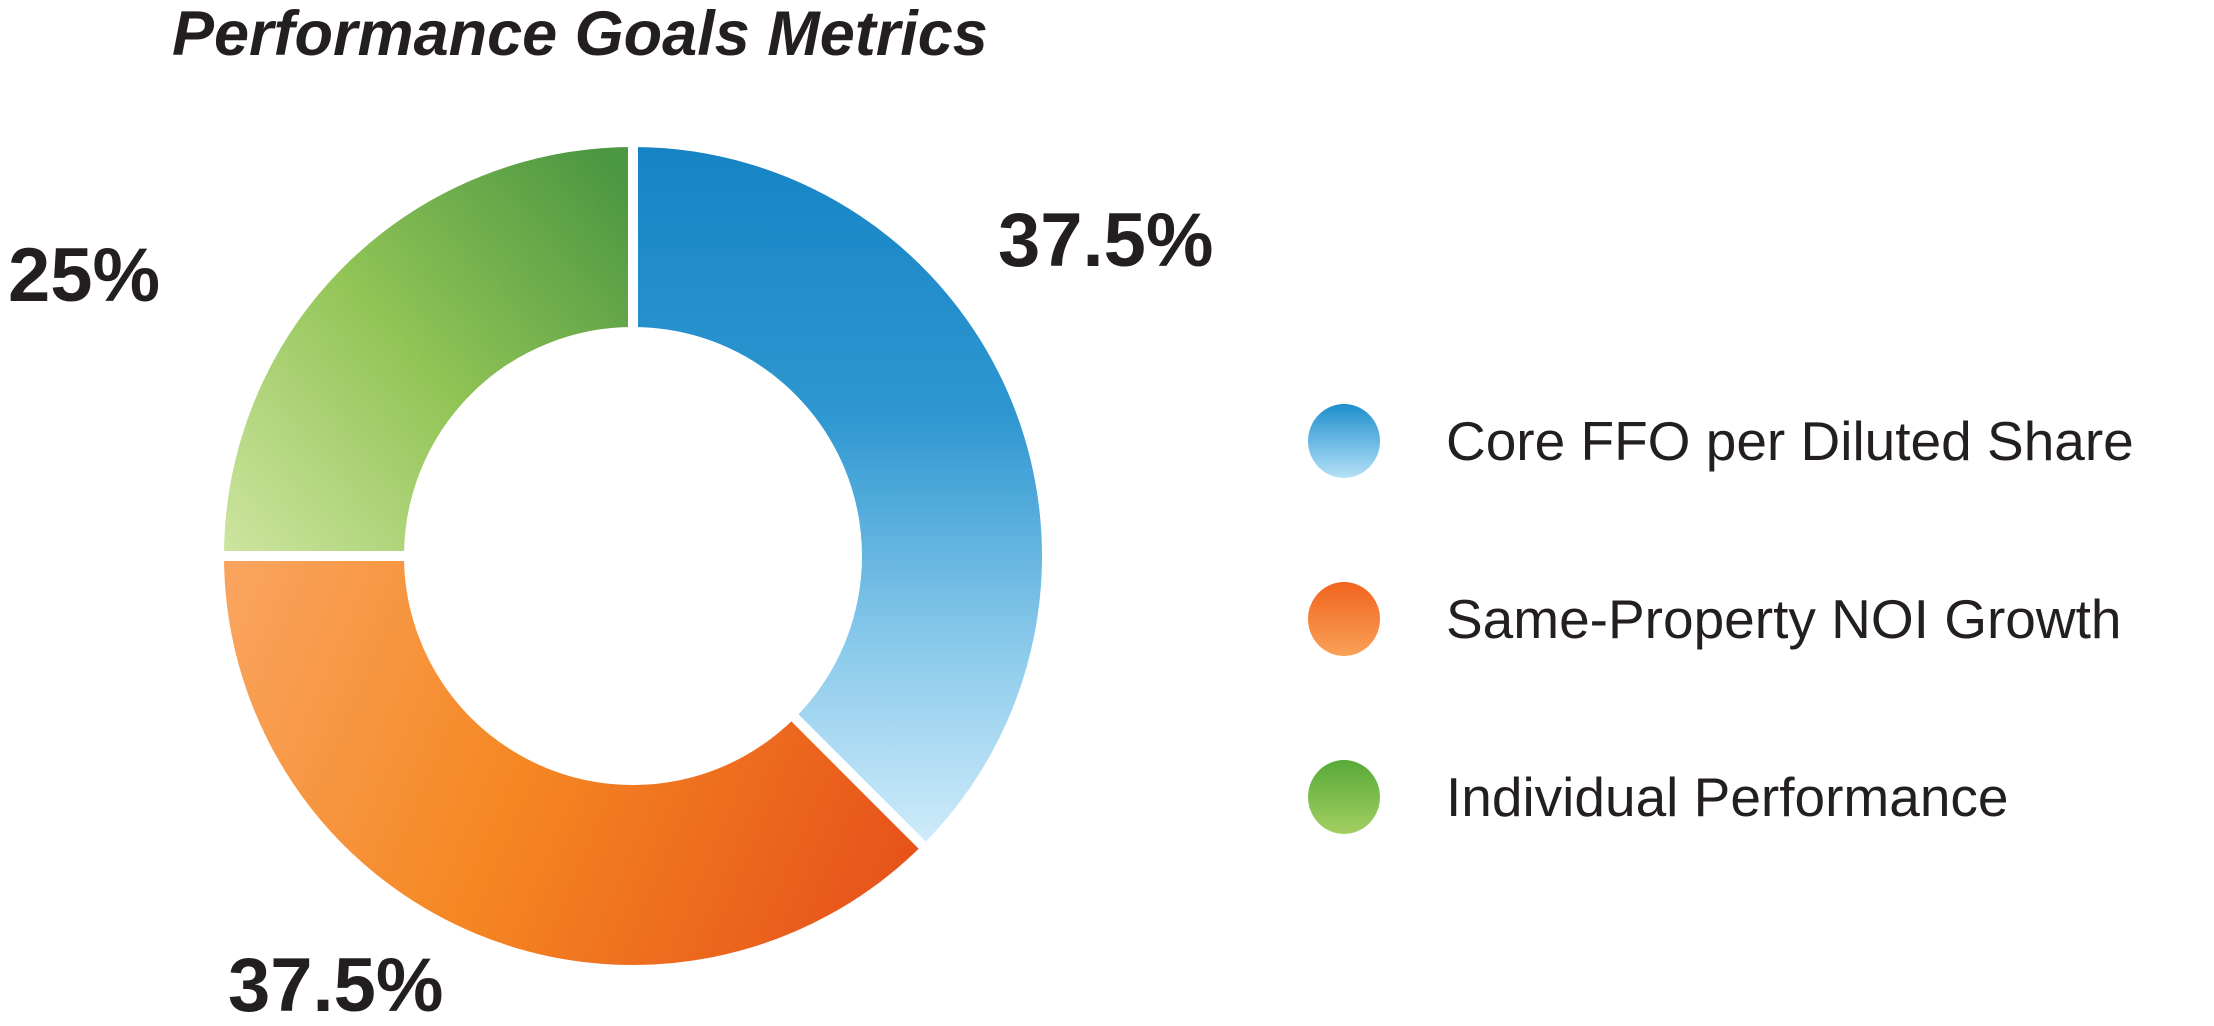 This screenshot has width=2214, height=1026. What do you see at coordinates (336, 984) in the screenshot?
I see `value-label-same-property: 37.5%` at bounding box center [336, 984].